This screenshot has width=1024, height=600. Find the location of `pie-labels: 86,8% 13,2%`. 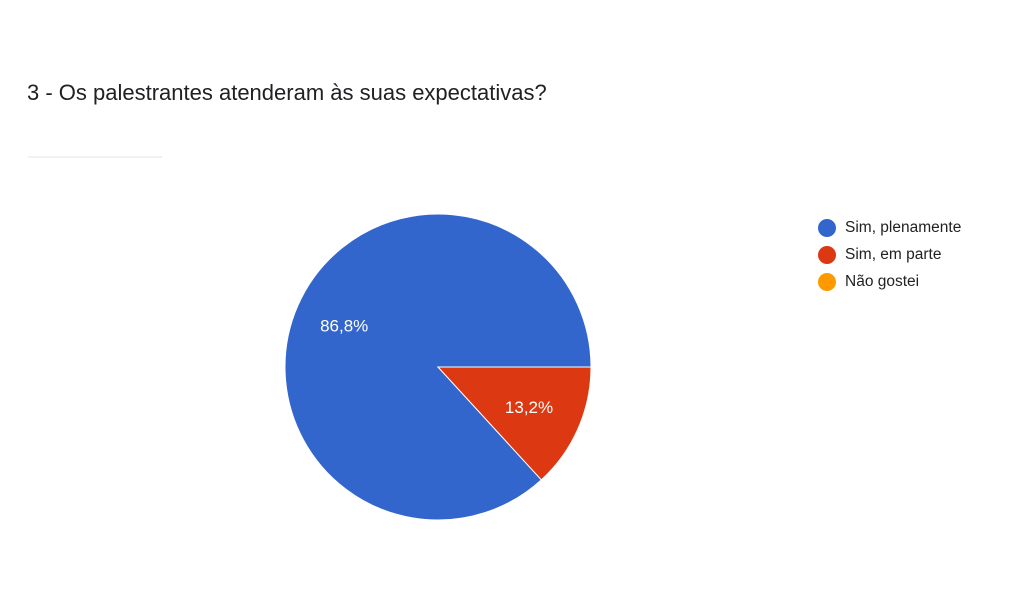

pie-labels: 86,8% 13,2% is located at coordinates (436, 367).